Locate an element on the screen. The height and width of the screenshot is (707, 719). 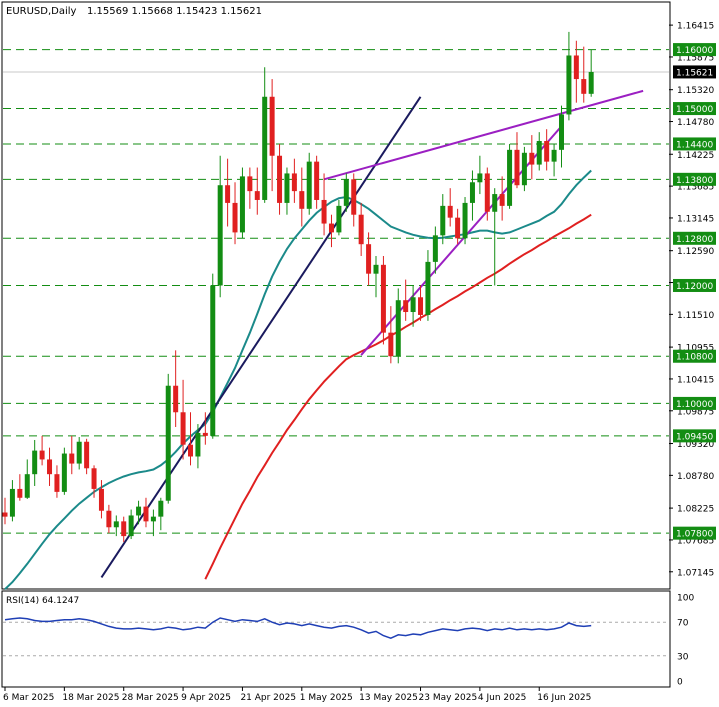
rsi-tick-label: 70 is located at coordinates (683, 624).